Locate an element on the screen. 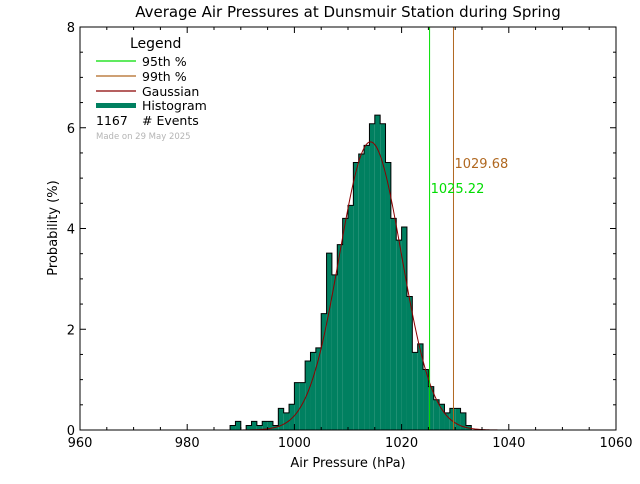  legend-histogram-swatch is located at coordinates (116, 105).